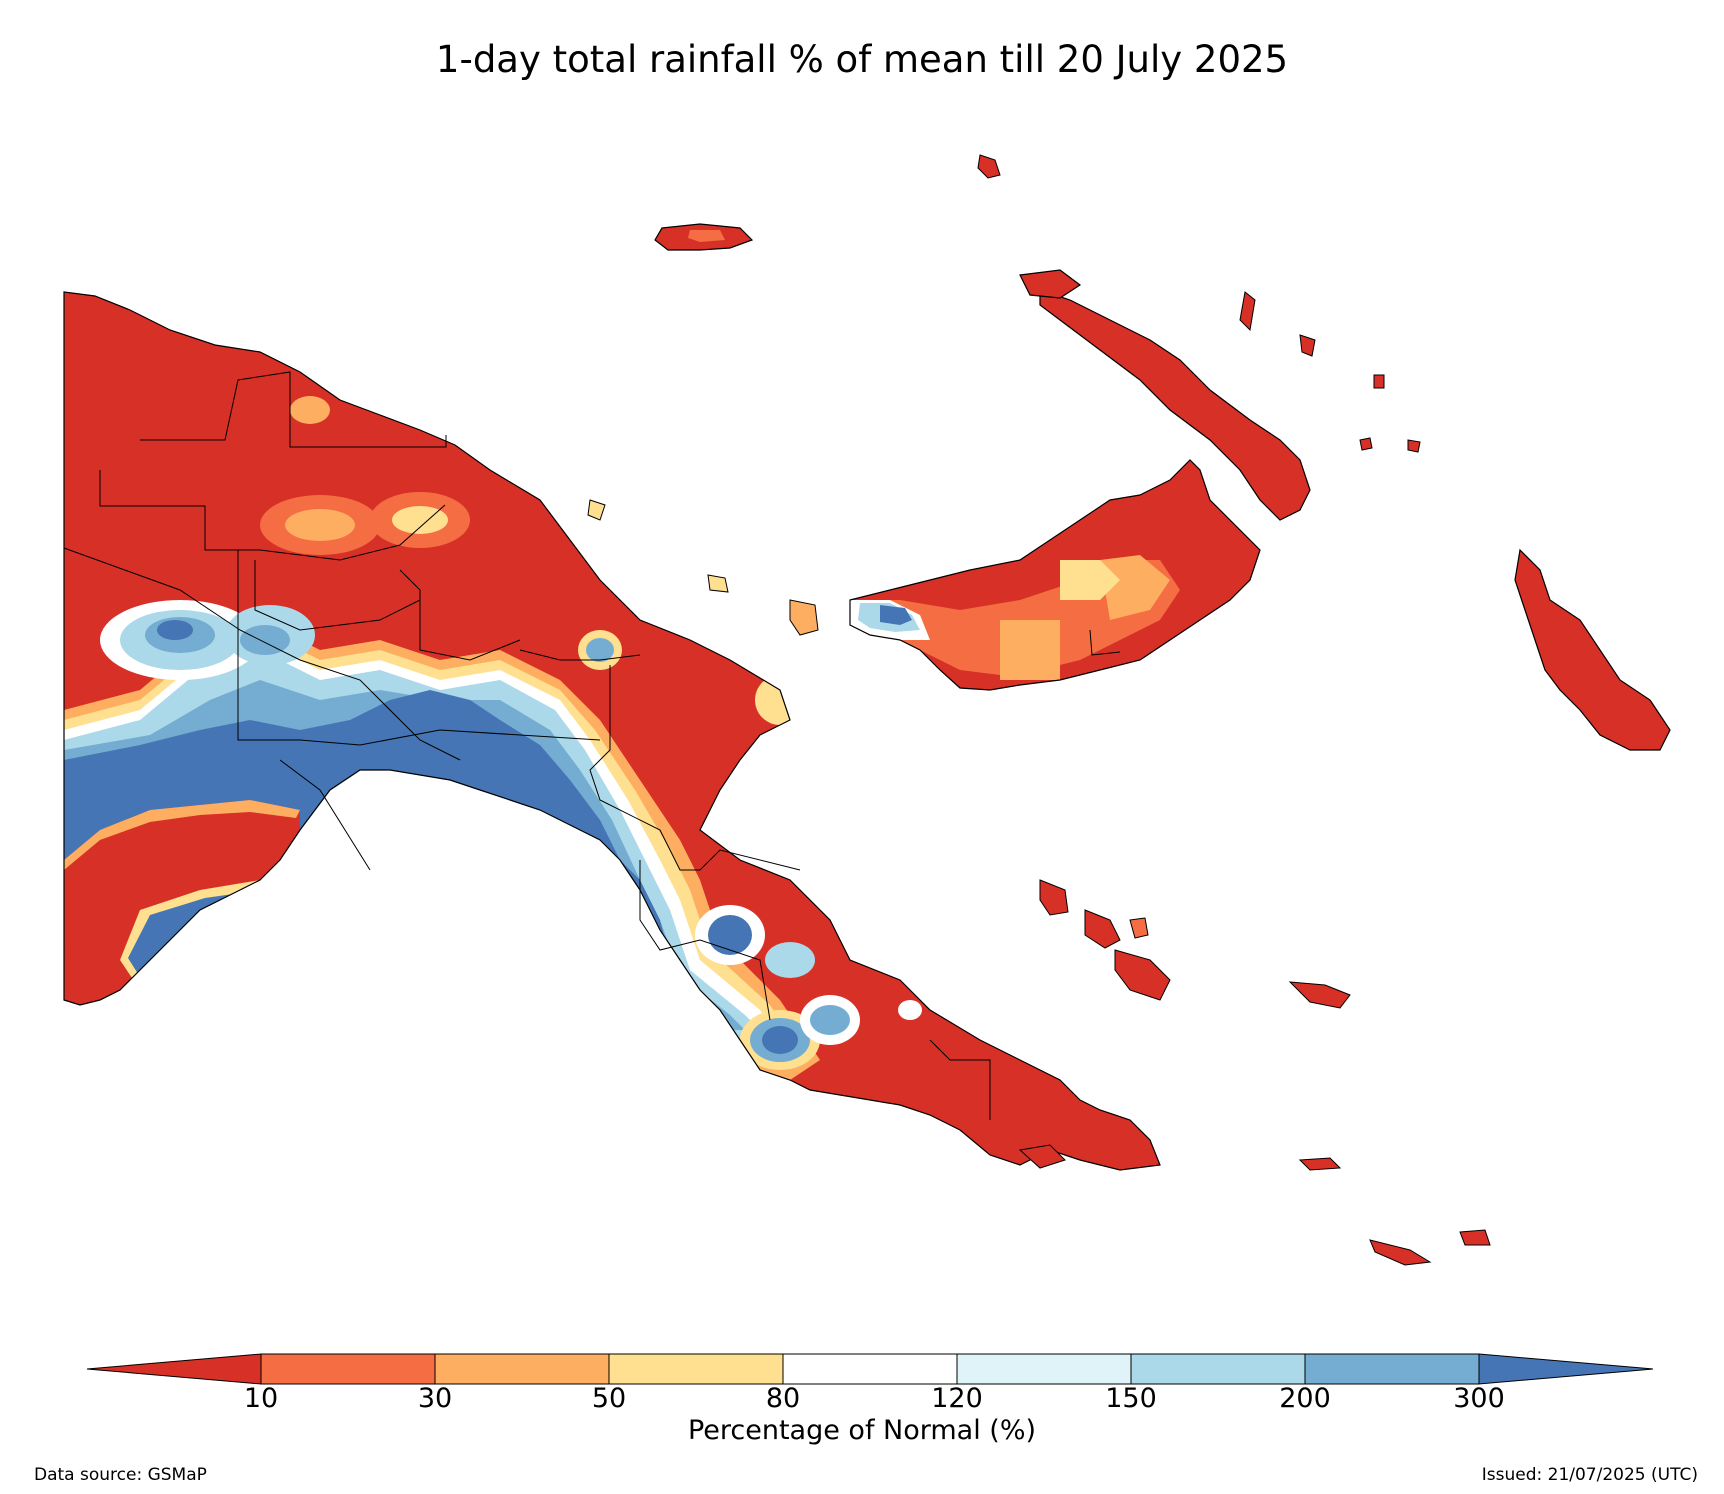 The height and width of the screenshot is (1494, 1724). What do you see at coordinates (862, 1430) in the screenshot?
I see `colorbar-label: Percentage of Normal (%)` at bounding box center [862, 1430].